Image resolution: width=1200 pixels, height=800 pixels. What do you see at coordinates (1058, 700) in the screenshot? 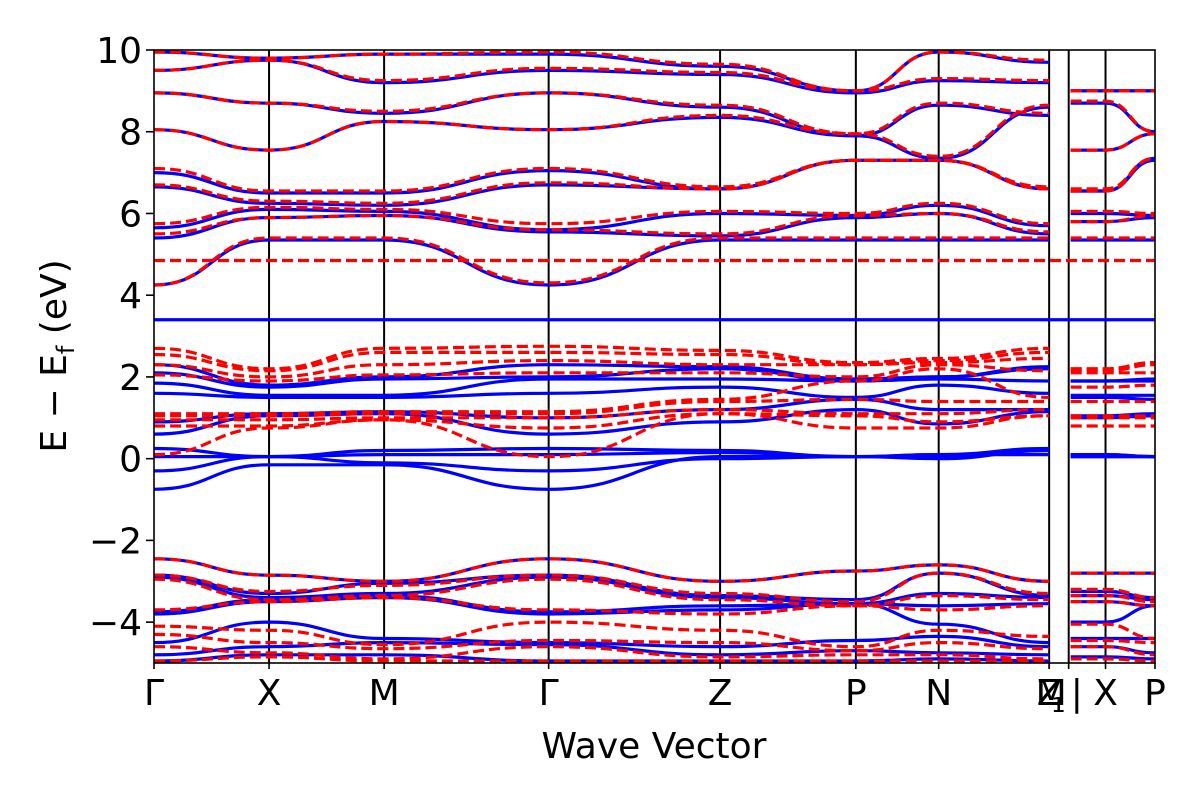
I see `x-tick-label: ₁` at bounding box center [1058, 700].